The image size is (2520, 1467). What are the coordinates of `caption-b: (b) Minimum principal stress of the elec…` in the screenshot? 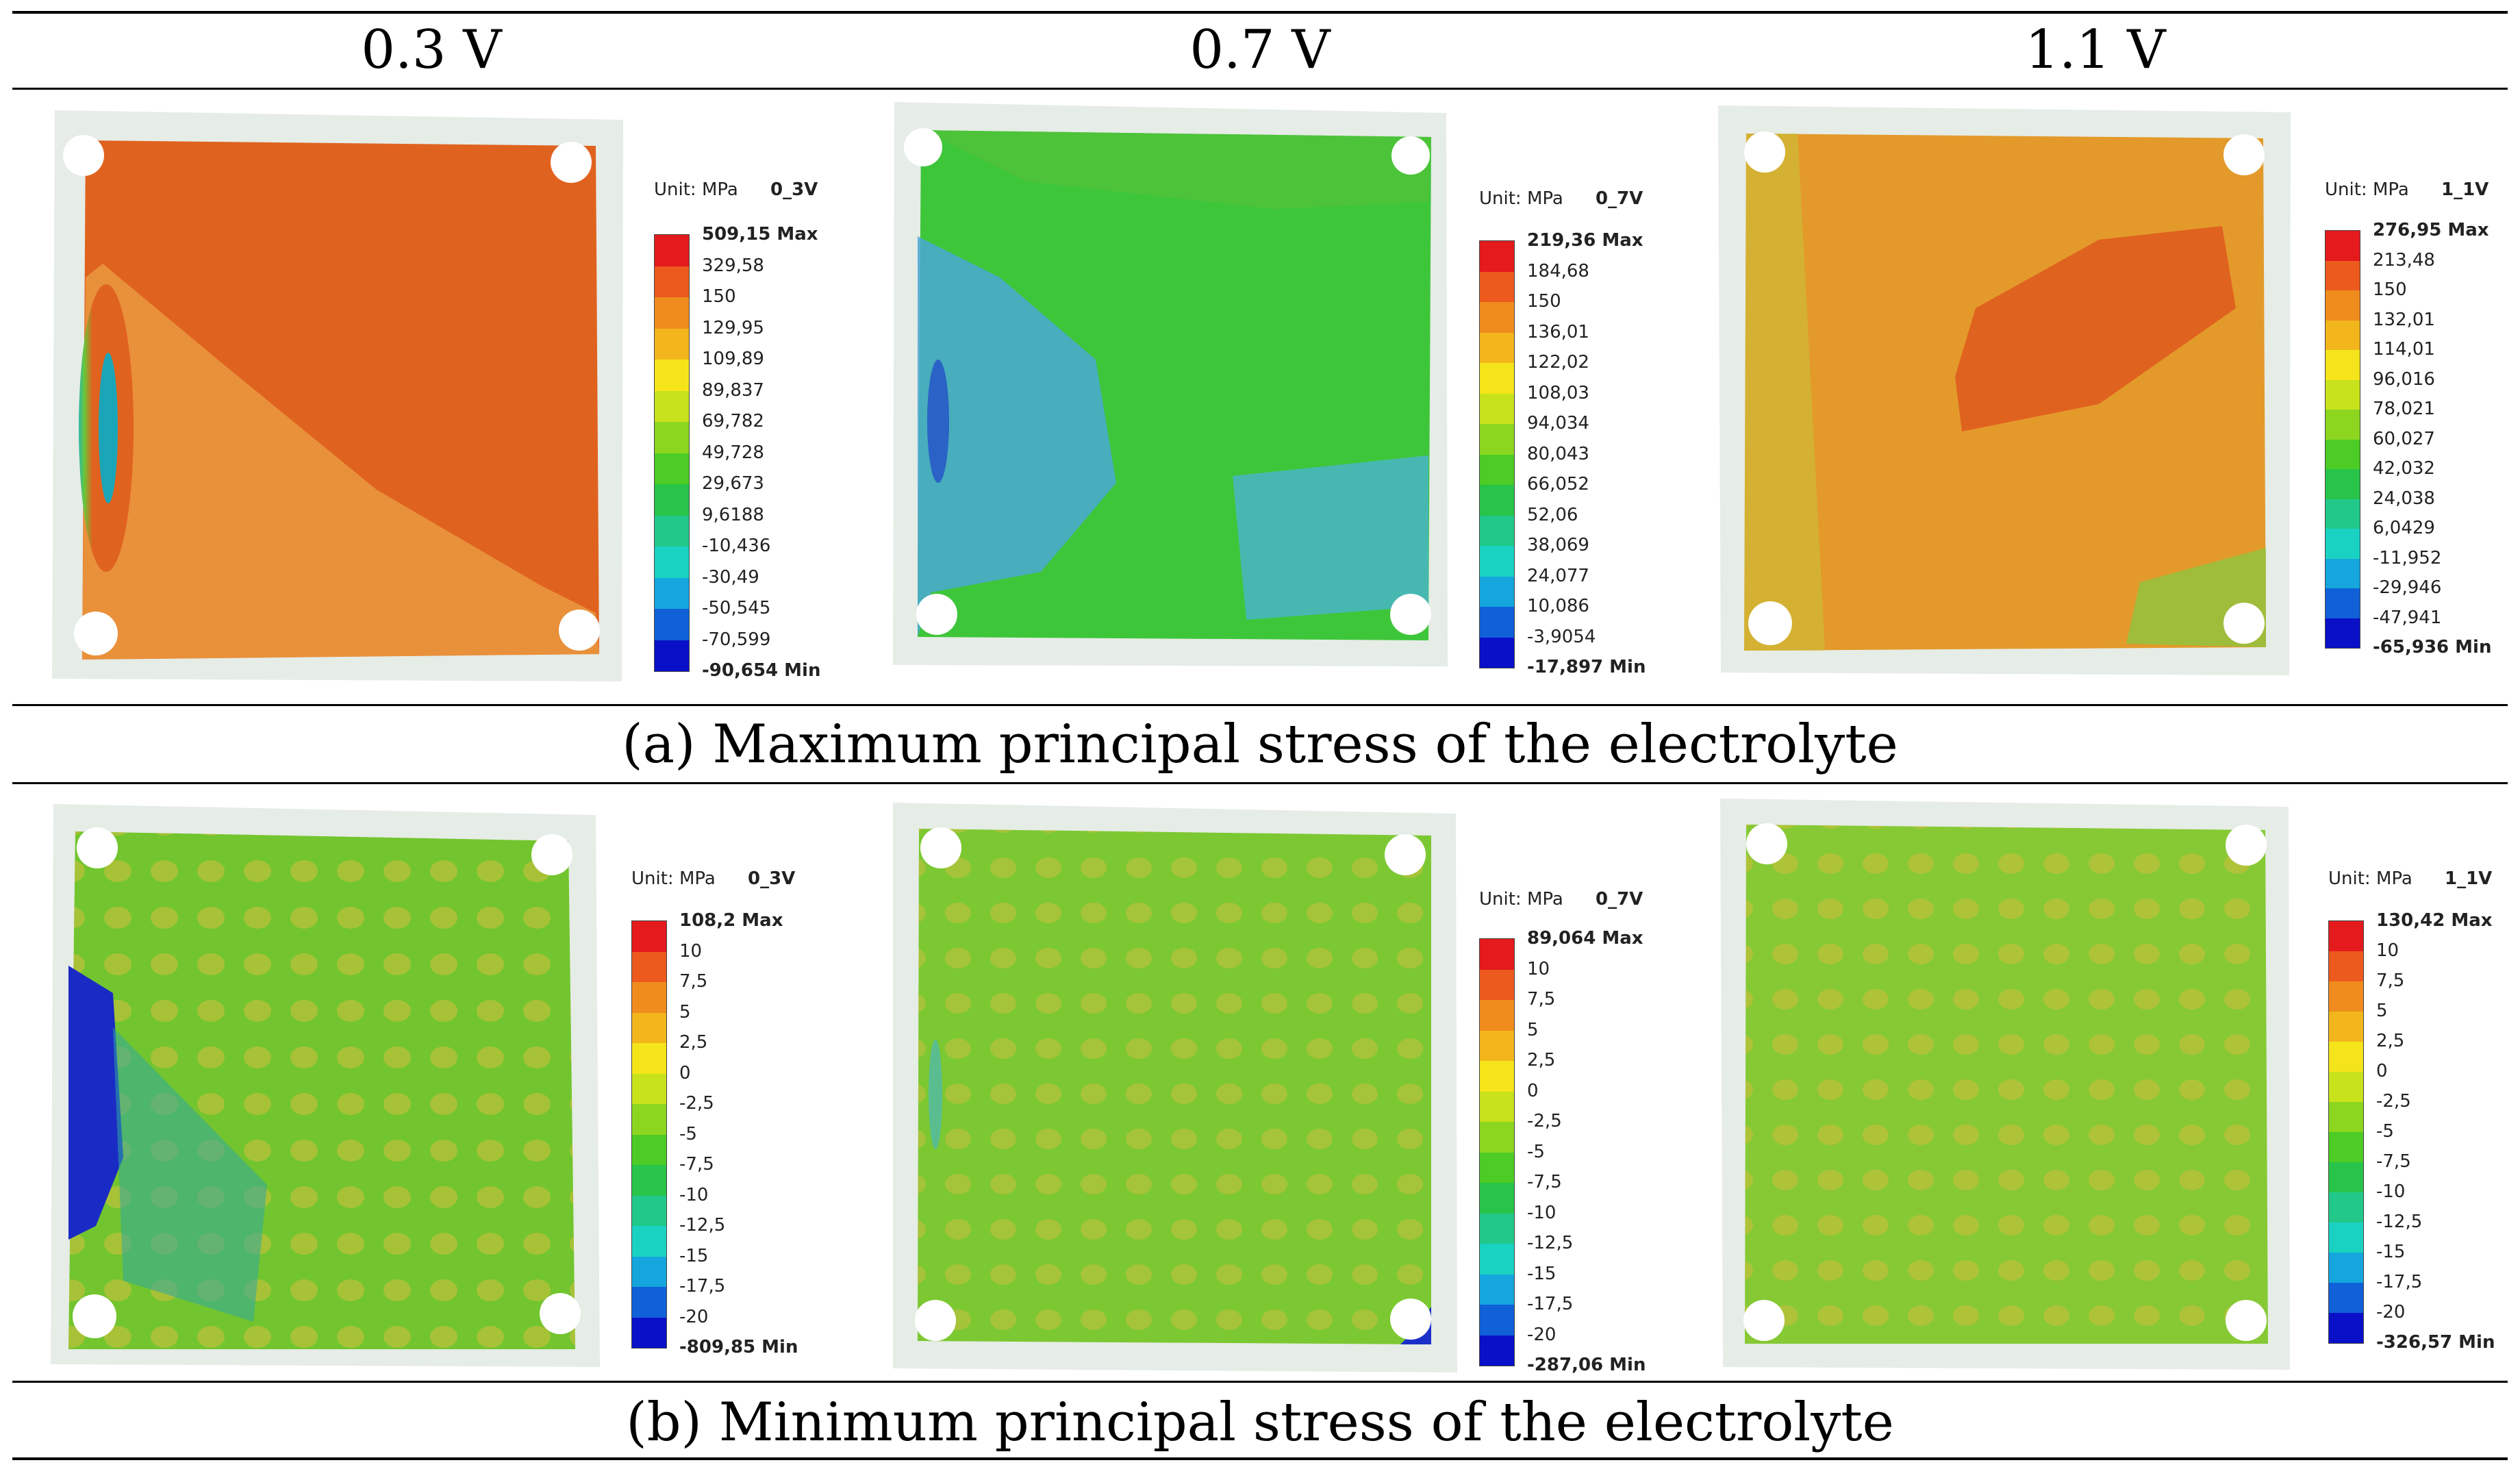 It's located at (1260, 1422).